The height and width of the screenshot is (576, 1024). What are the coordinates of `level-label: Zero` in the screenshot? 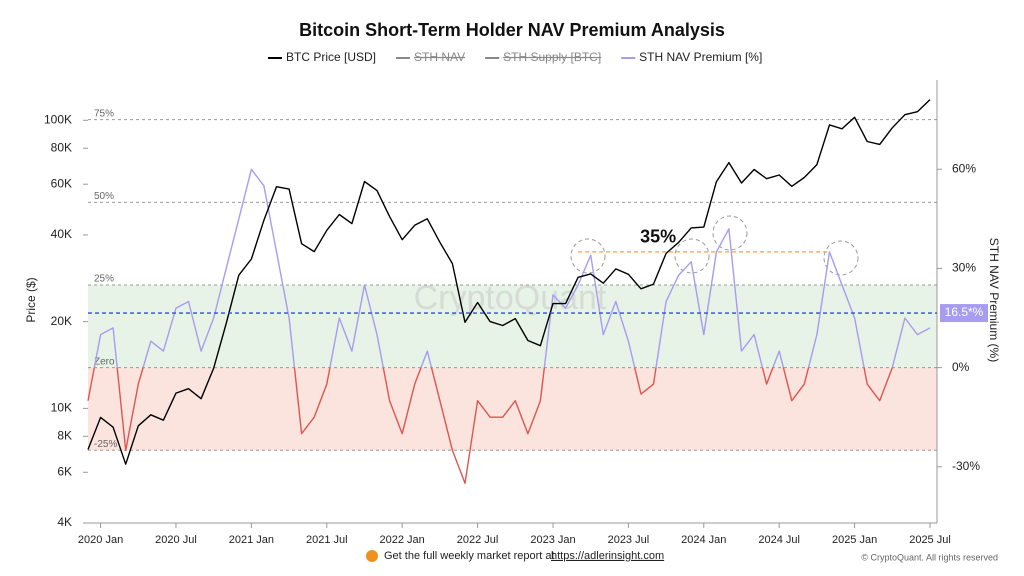 It's located at (104, 361).